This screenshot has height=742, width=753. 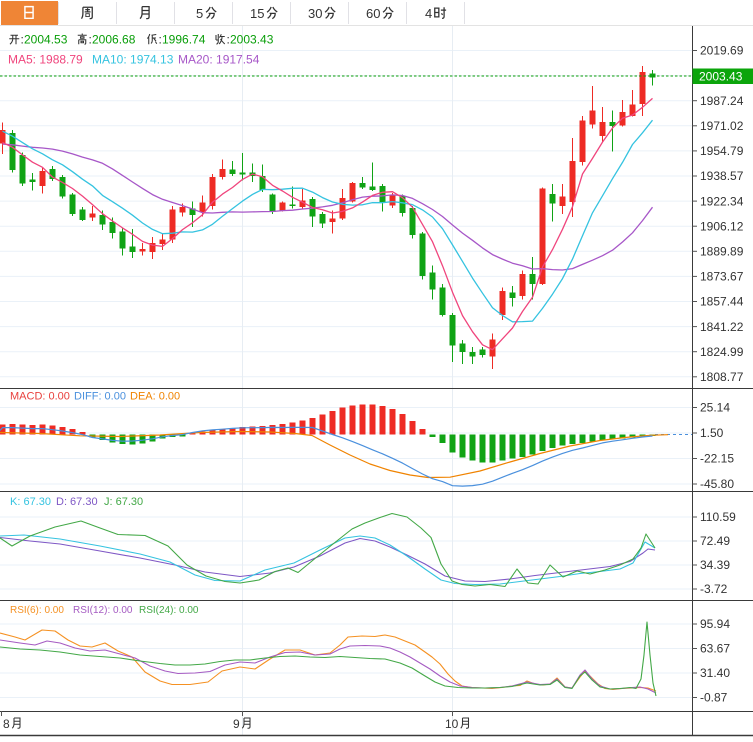 What do you see at coordinates (722, 377) in the screenshot?
I see `svg-text: 1808.77` at bounding box center [722, 377].